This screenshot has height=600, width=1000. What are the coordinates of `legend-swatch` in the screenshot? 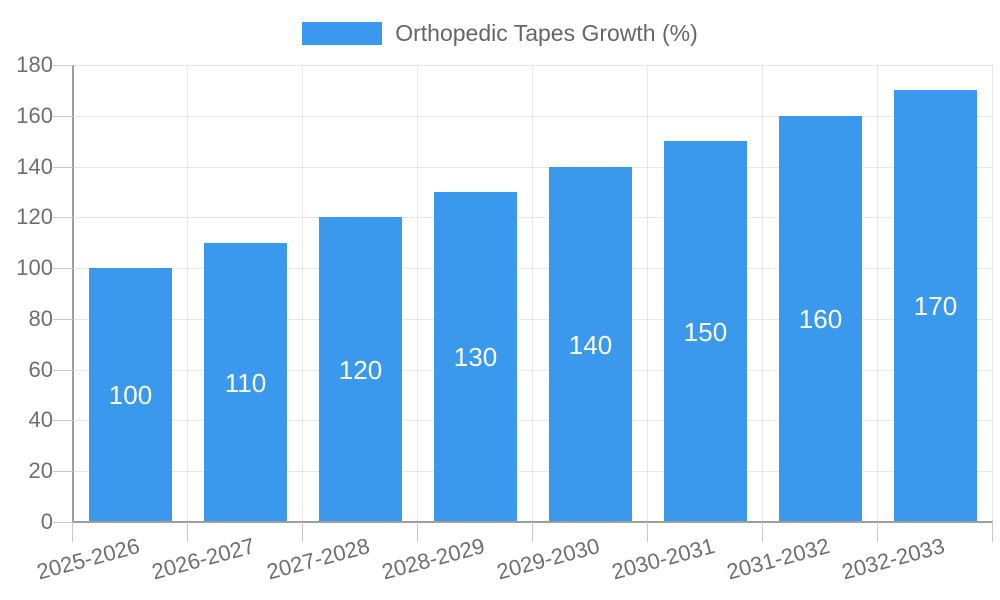 It's located at (342, 33).